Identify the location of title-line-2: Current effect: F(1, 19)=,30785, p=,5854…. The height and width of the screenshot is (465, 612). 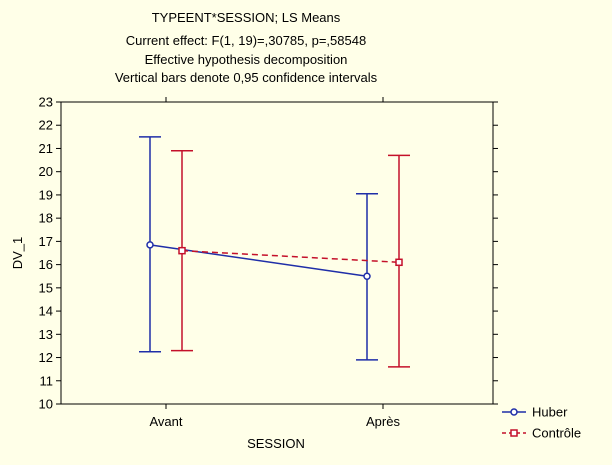
(246, 40).